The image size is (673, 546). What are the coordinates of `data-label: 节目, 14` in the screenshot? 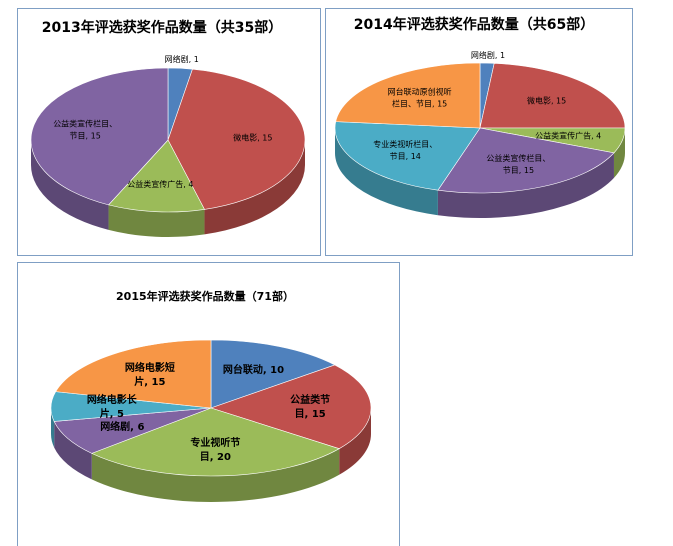 It's located at (405, 156).